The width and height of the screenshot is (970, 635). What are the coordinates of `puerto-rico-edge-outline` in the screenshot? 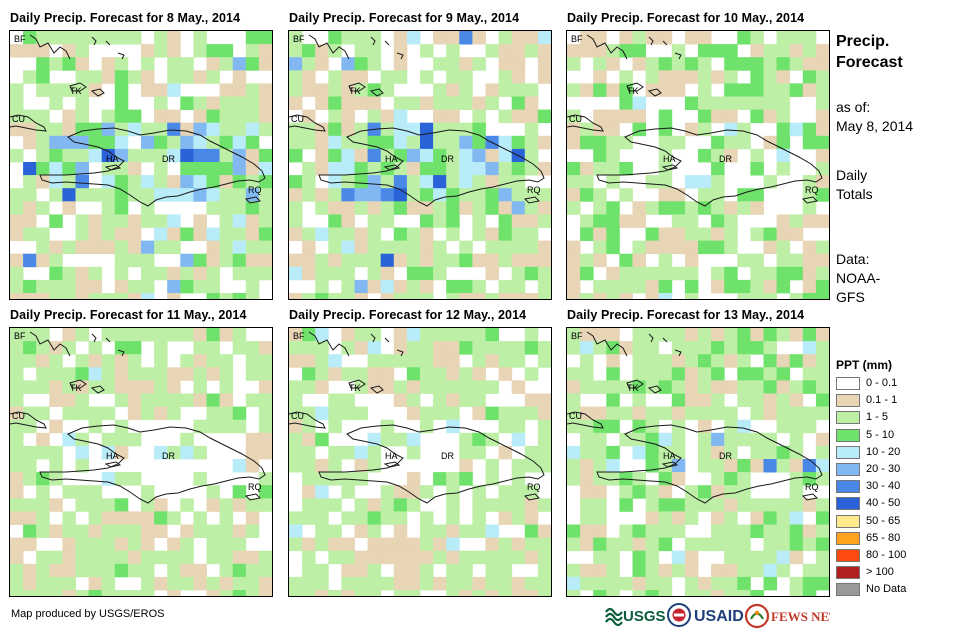 It's located at (532, 200).